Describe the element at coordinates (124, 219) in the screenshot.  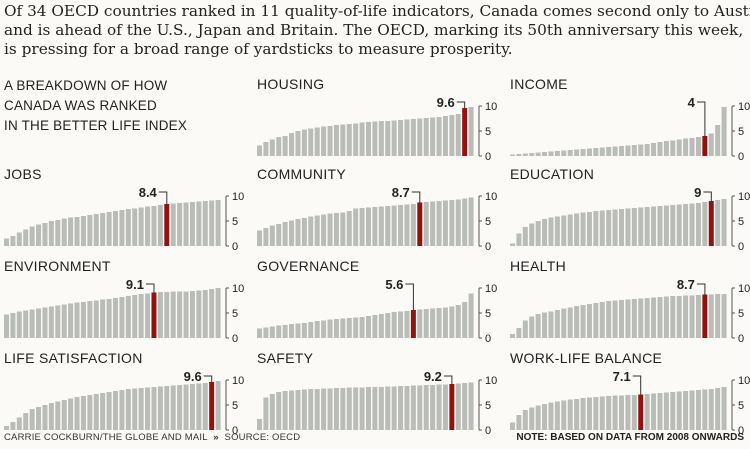
I see `bar-chart: 0 5 10 8.4` at that location.